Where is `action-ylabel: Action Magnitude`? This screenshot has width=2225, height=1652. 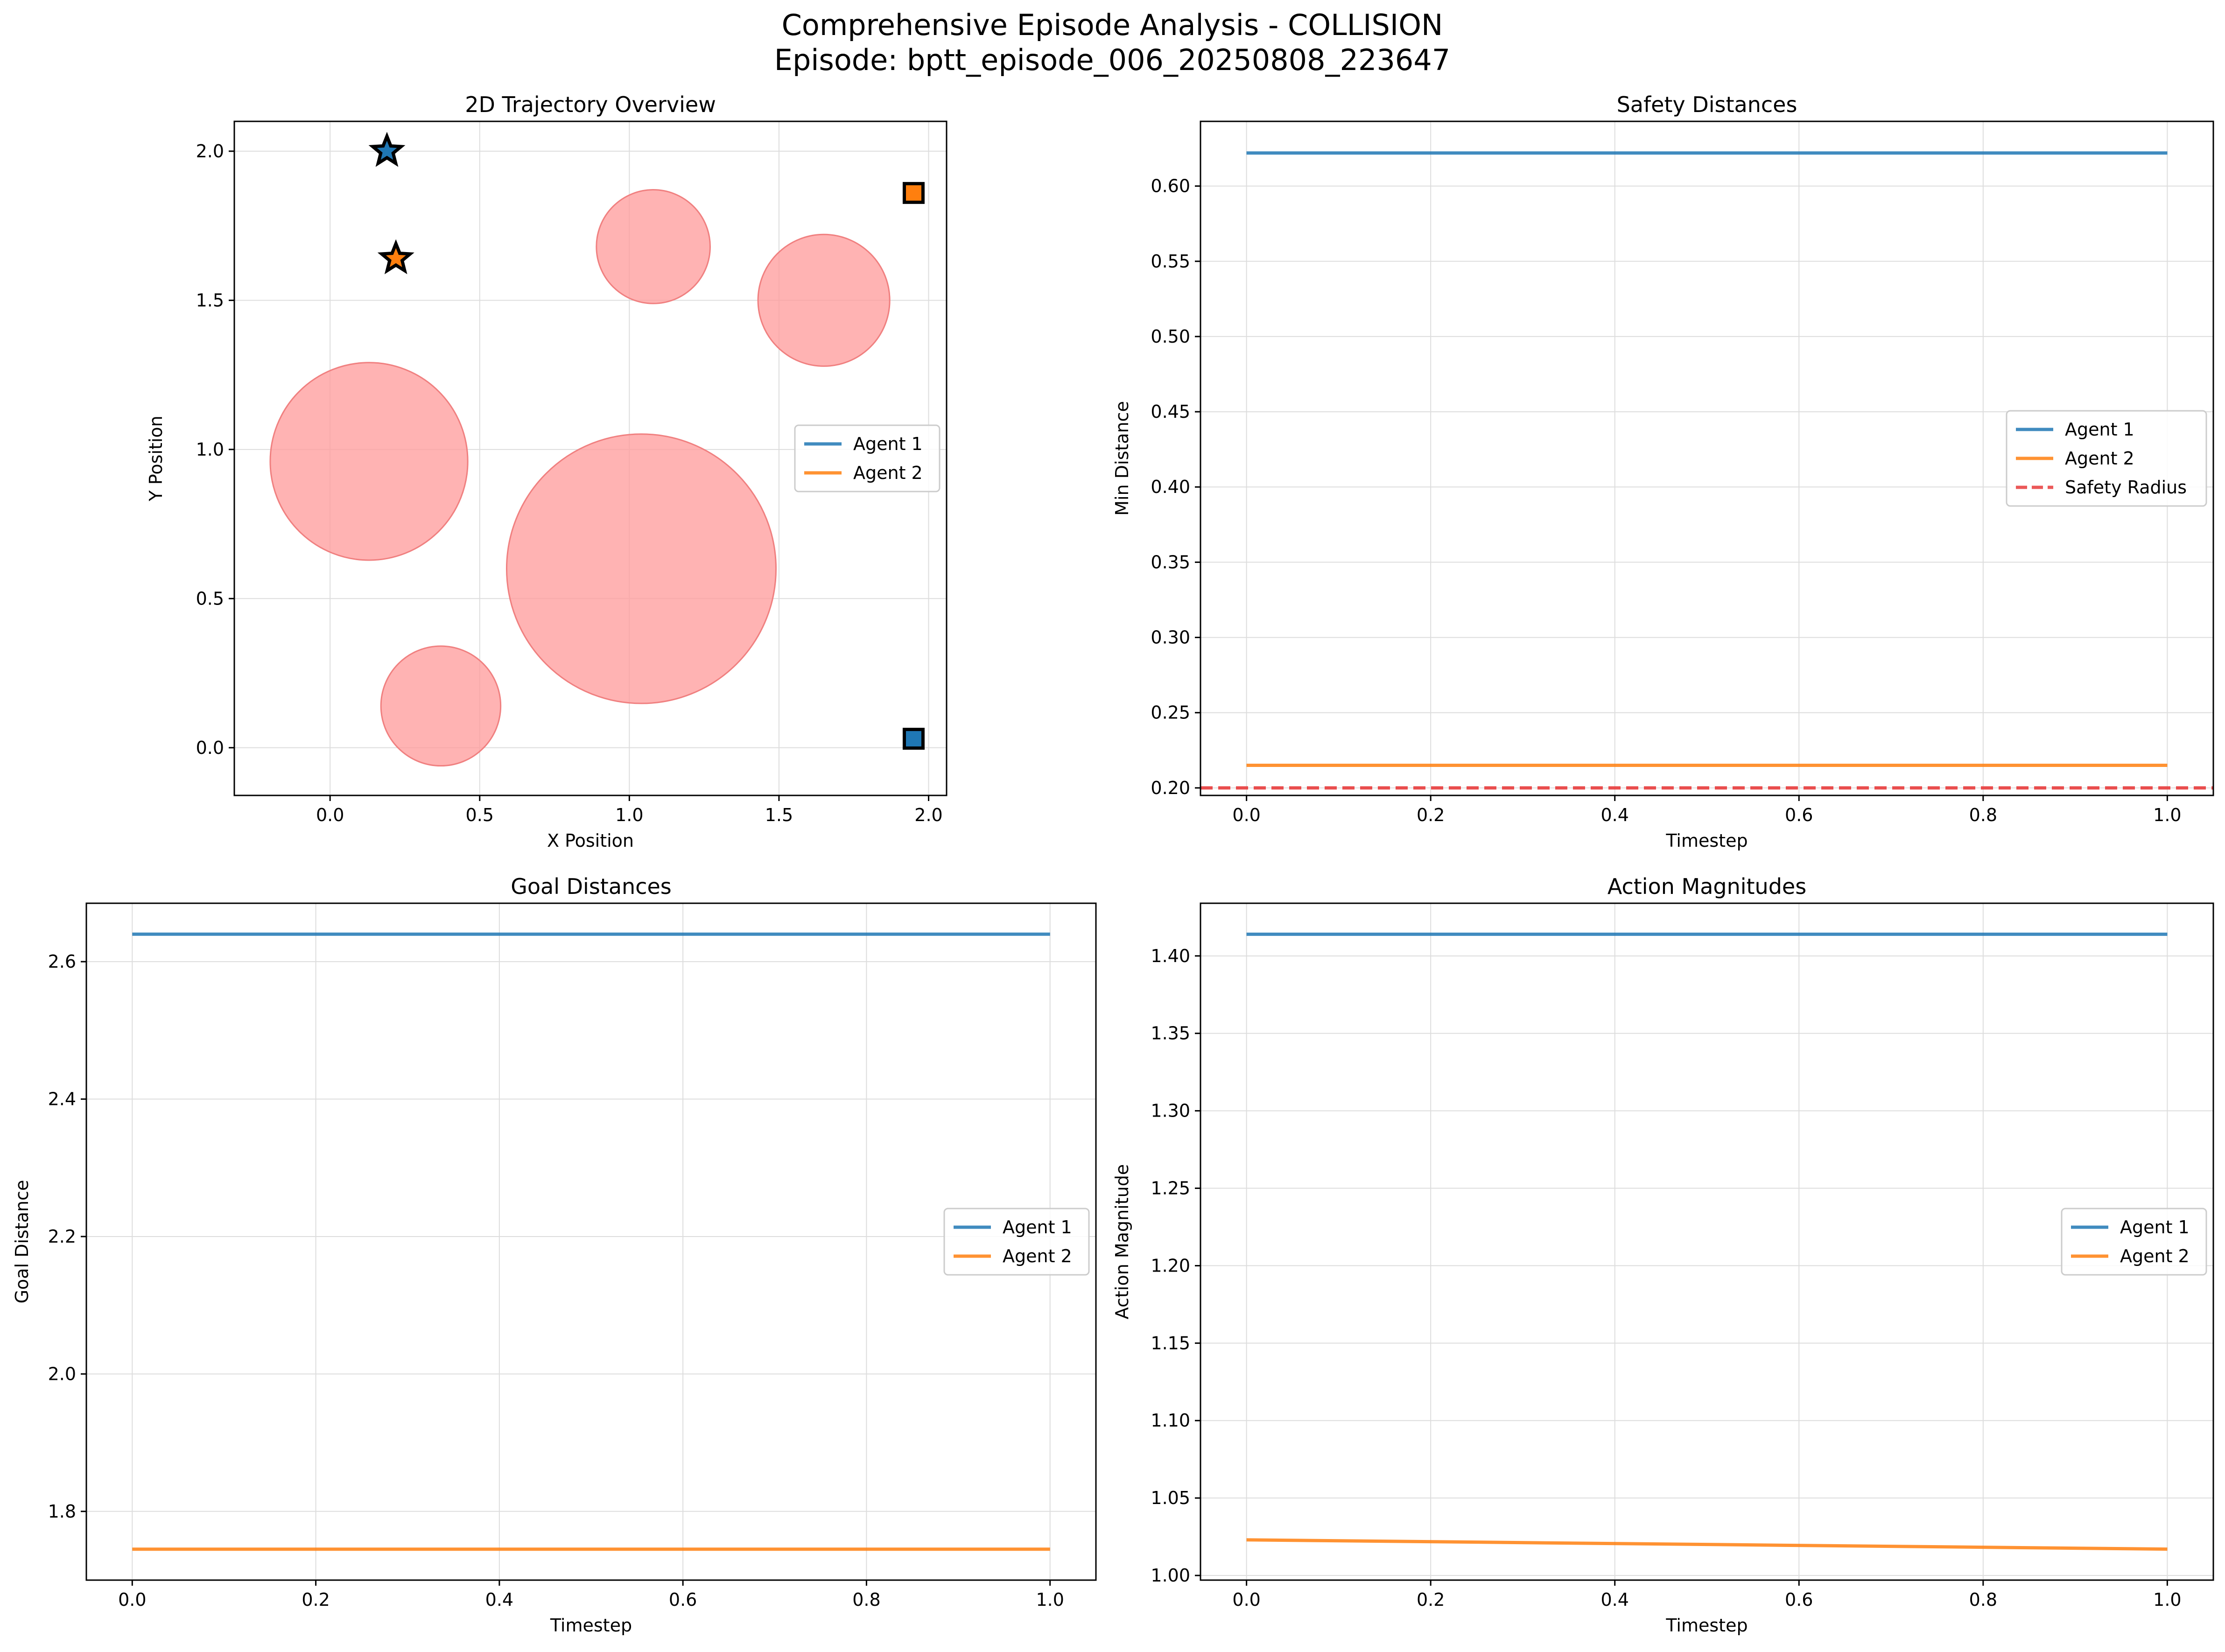
action-ylabel: Action Magnitude is located at coordinates (1122, 1241).